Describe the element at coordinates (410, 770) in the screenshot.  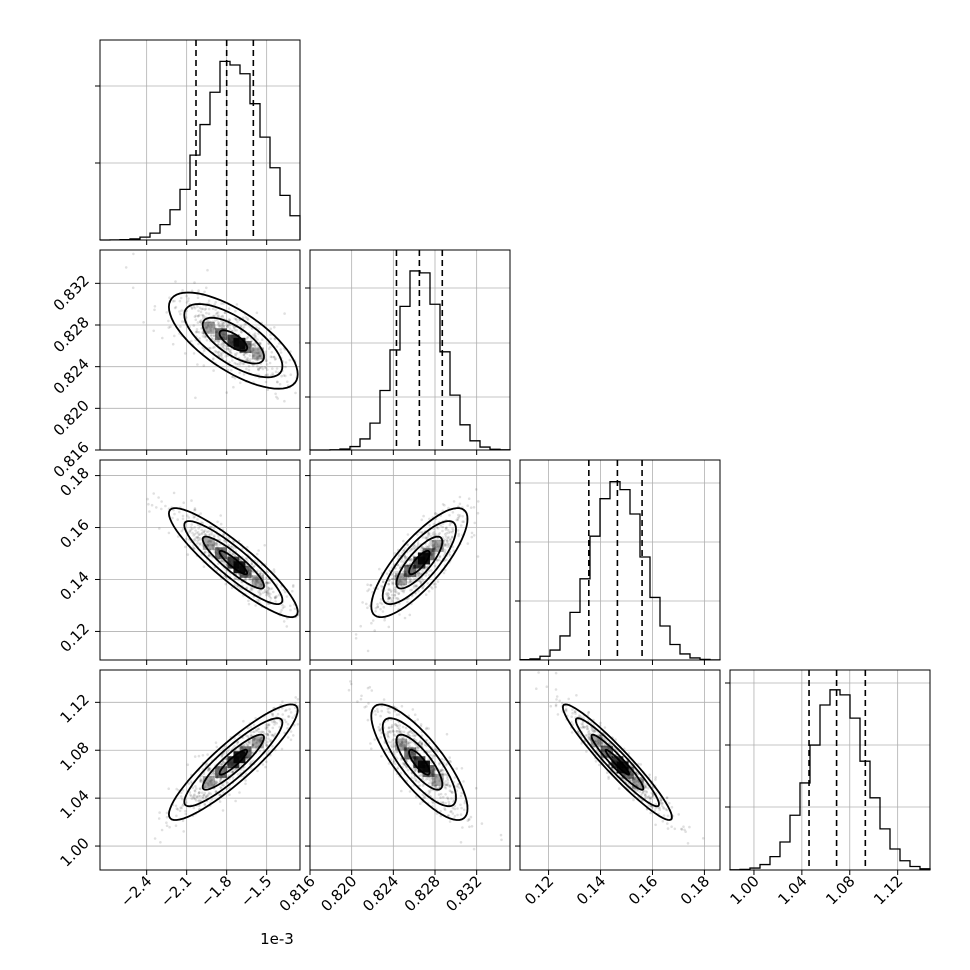
I see `axes-frame` at that location.